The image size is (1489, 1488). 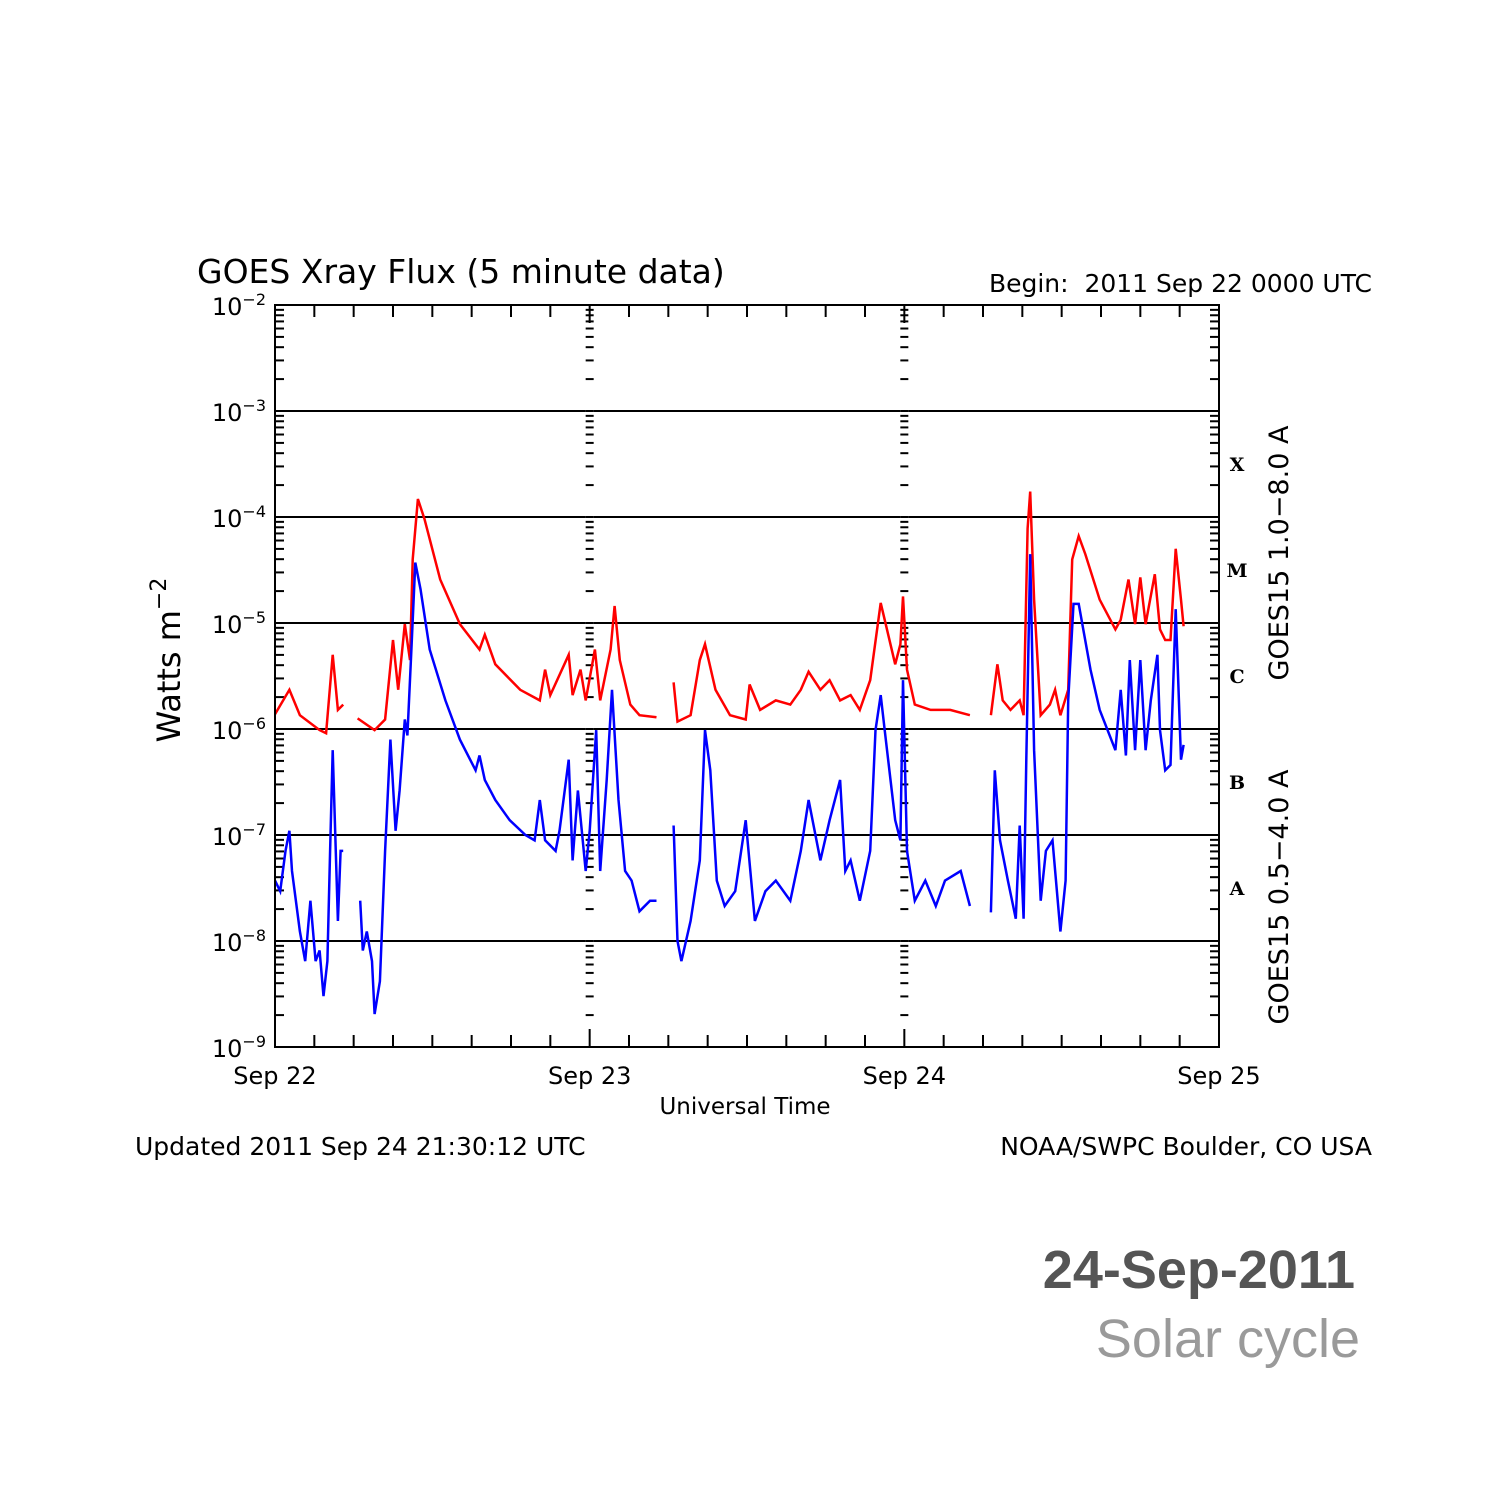 I want to click on y-tick-label: 10⁻⁹, so click(x=239, y=1047).